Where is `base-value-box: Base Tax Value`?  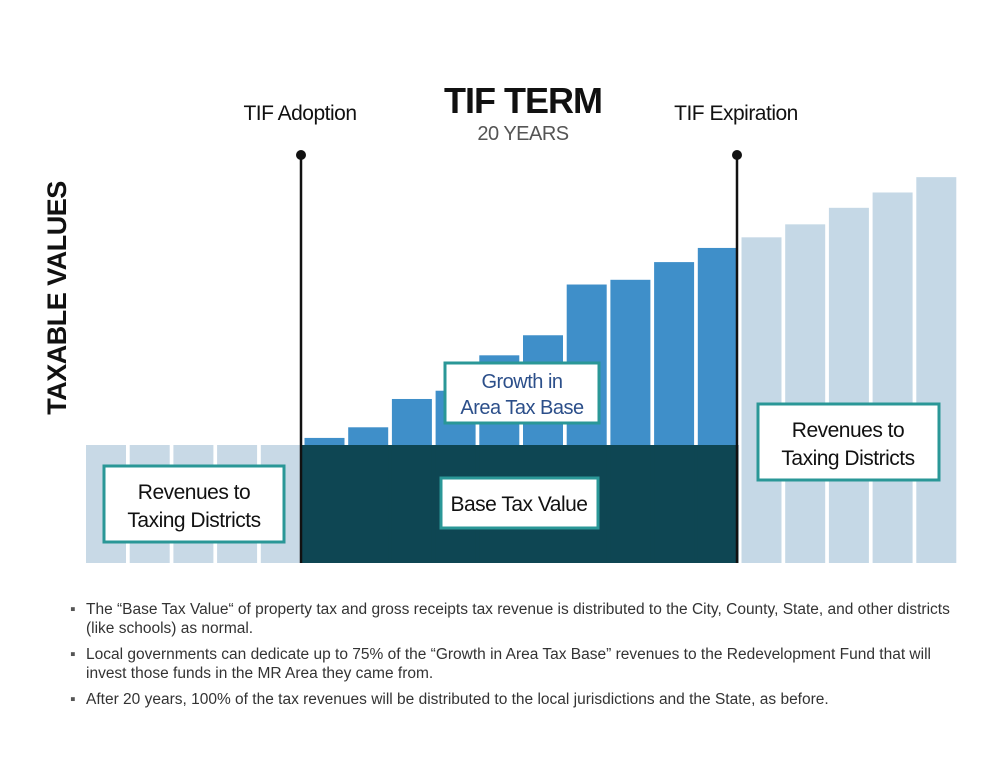 base-value-box: Base Tax Value is located at coordinates (519, 503).